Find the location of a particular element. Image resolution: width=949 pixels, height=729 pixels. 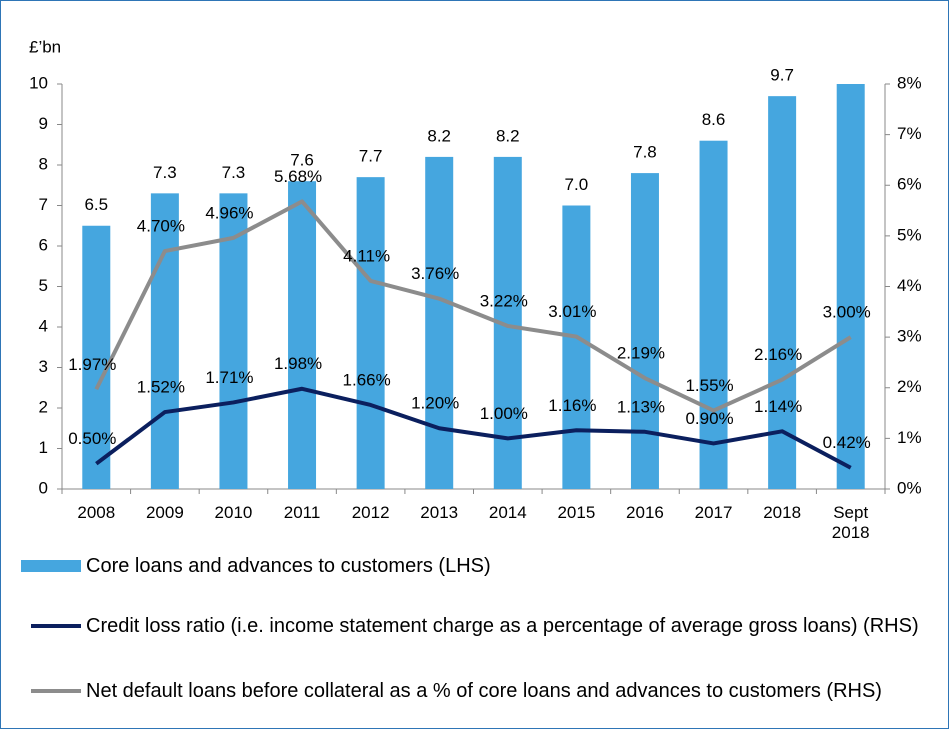

x-tick-label: 2009 is located at coordinates (164, 512).